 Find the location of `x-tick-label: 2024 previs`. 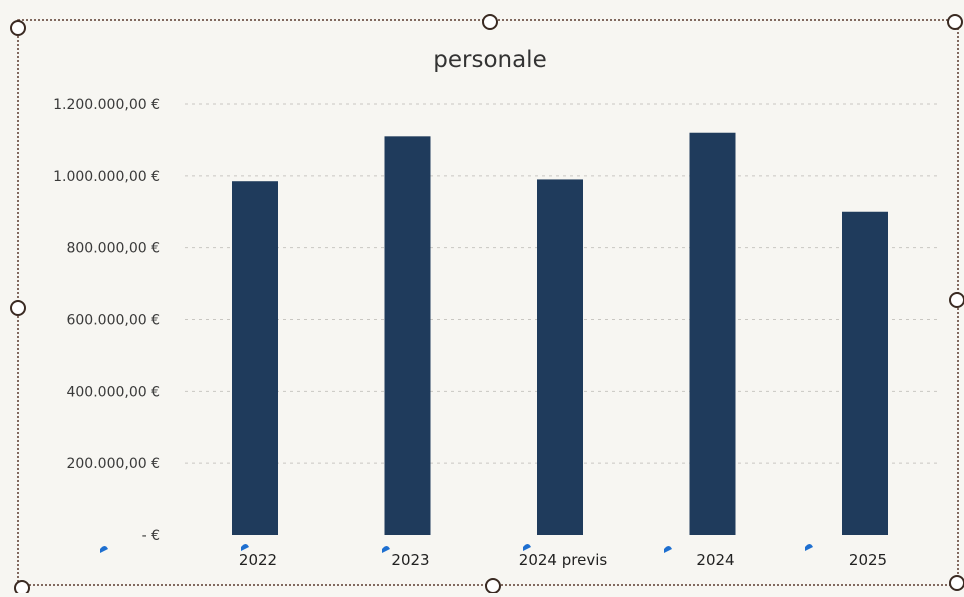

x-tick-label: 2024 previs is located at coordinates (563, 560).